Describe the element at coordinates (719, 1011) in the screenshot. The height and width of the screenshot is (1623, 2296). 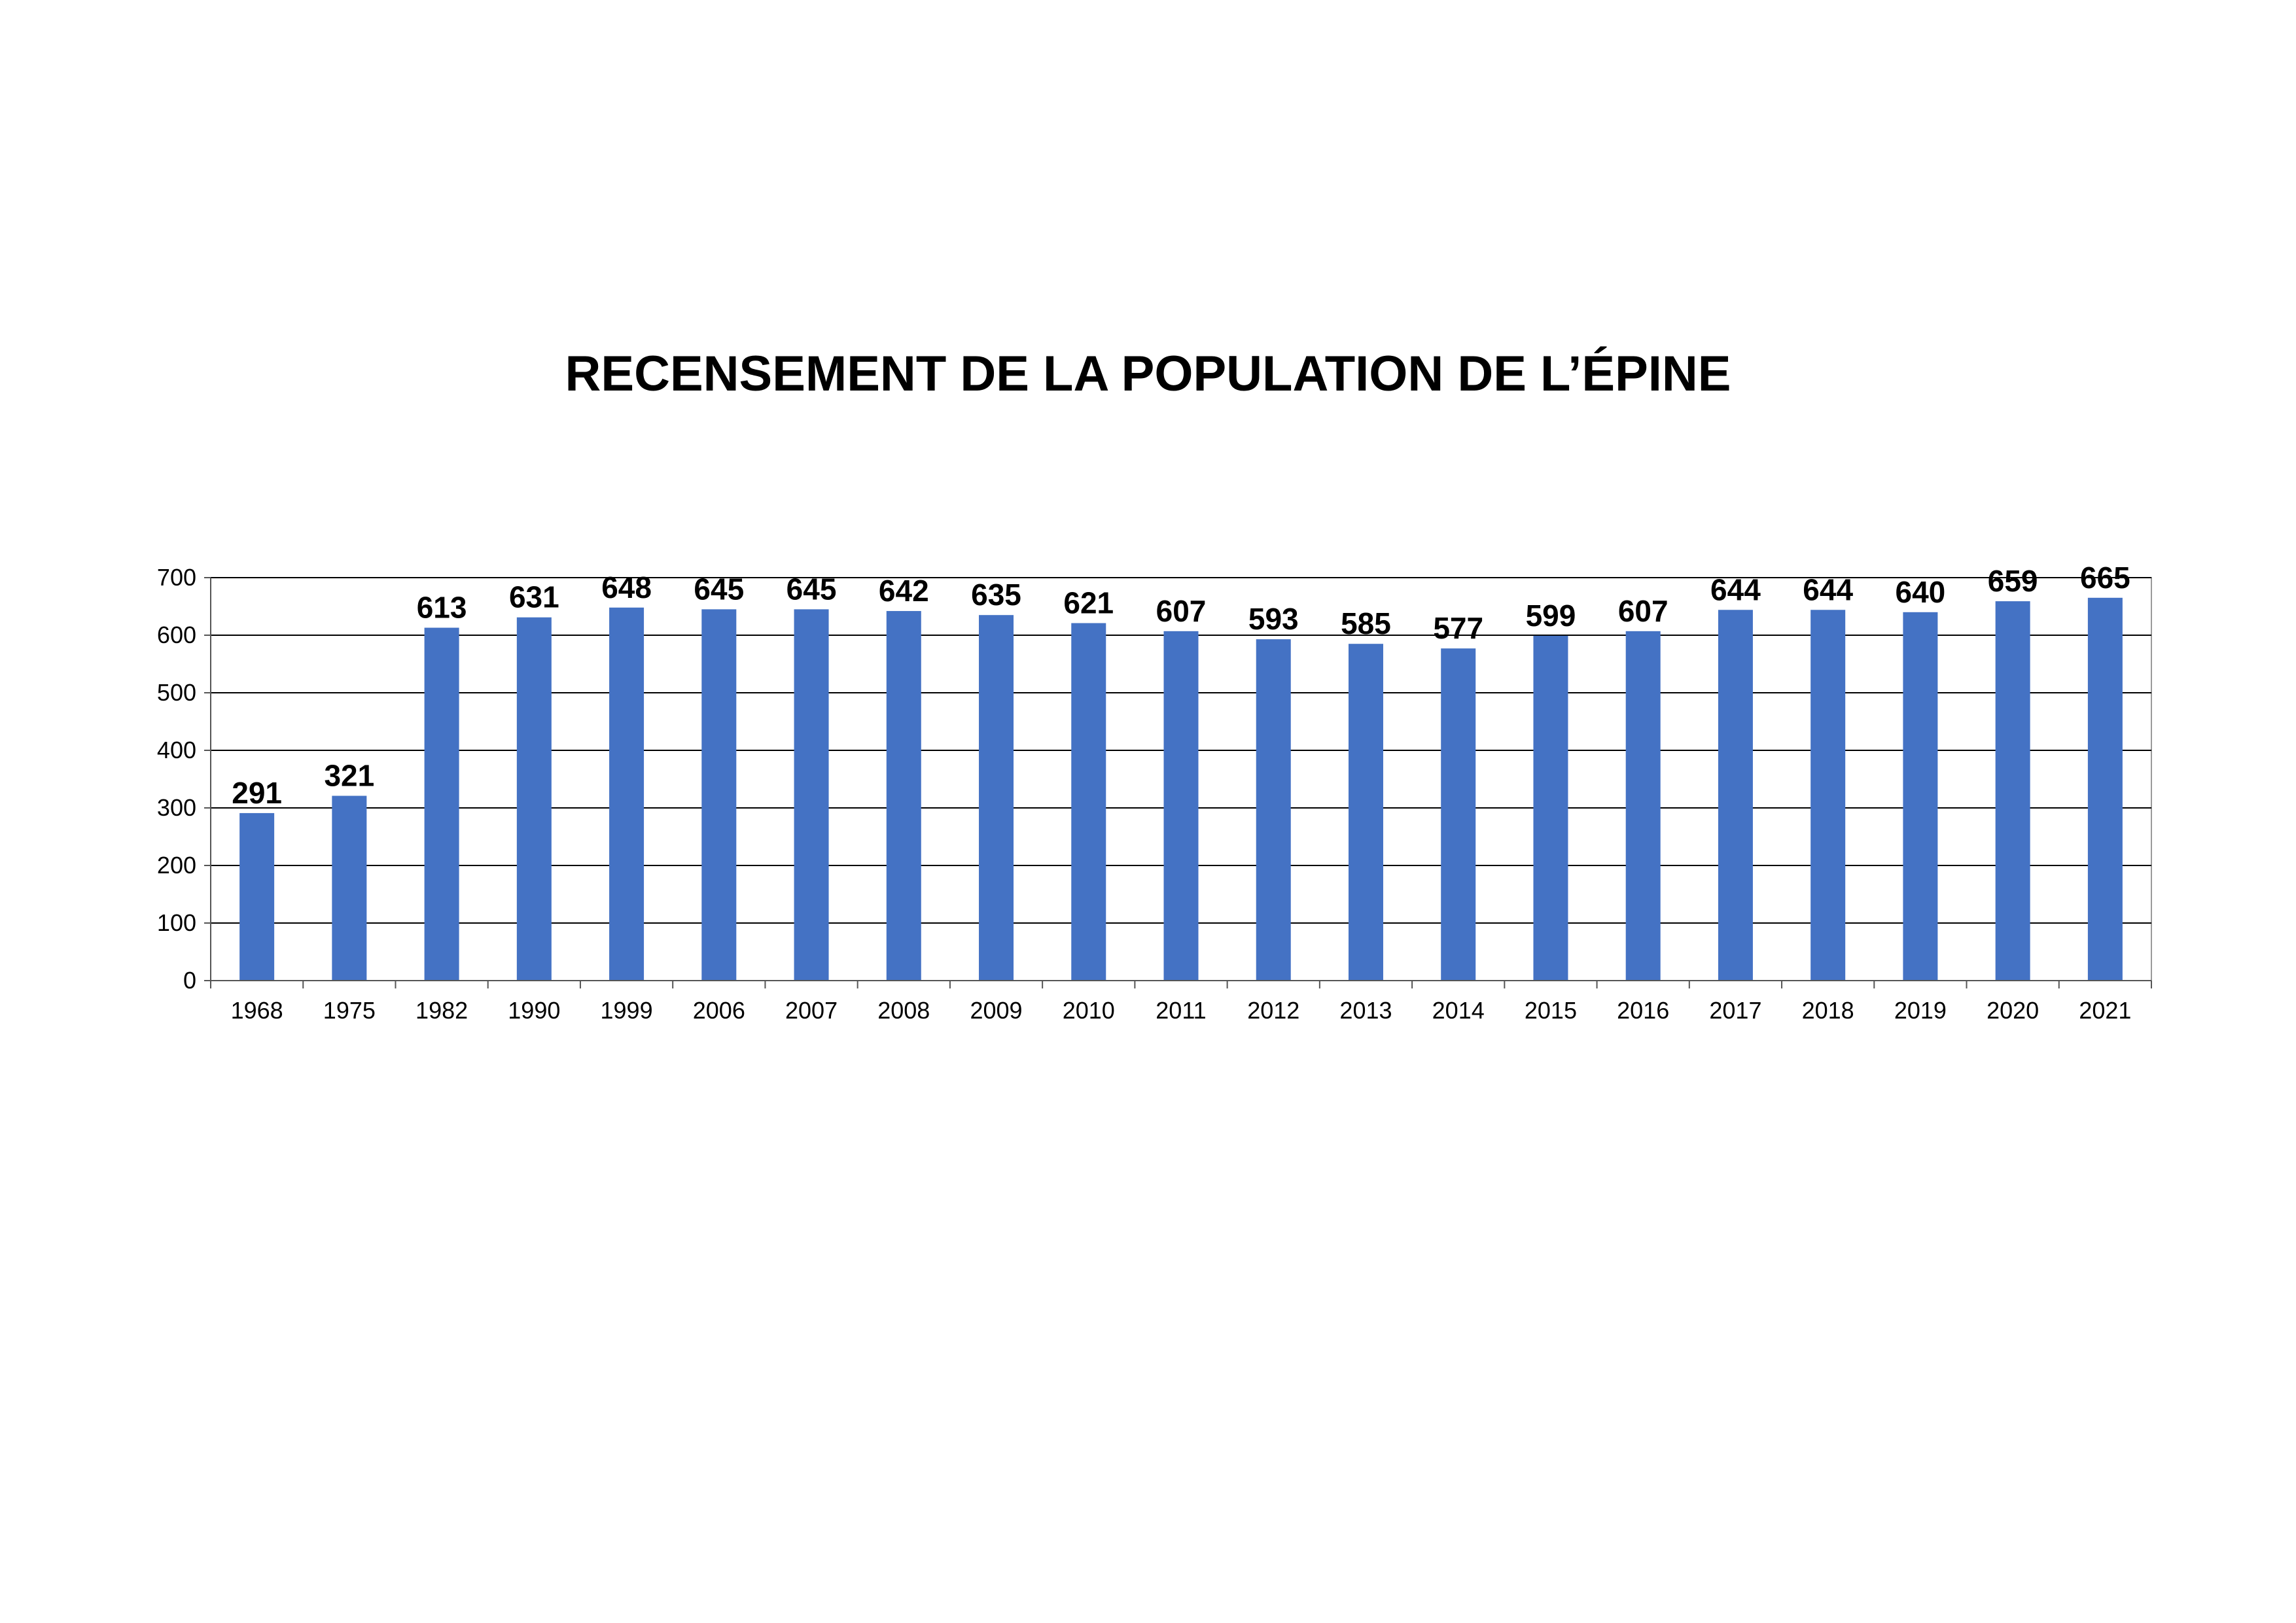
I see `x-tick-label-2006: 2006` at that location.